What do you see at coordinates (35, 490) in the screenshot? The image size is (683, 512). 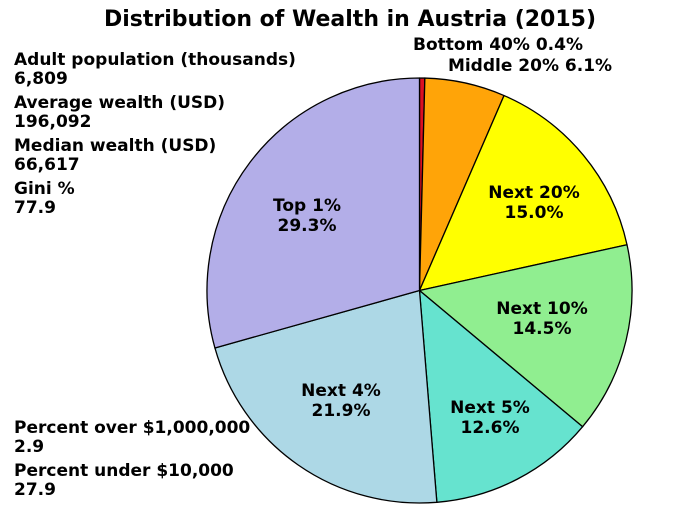 I see `stat-value: 27.9` at bounding box center [35, 490].